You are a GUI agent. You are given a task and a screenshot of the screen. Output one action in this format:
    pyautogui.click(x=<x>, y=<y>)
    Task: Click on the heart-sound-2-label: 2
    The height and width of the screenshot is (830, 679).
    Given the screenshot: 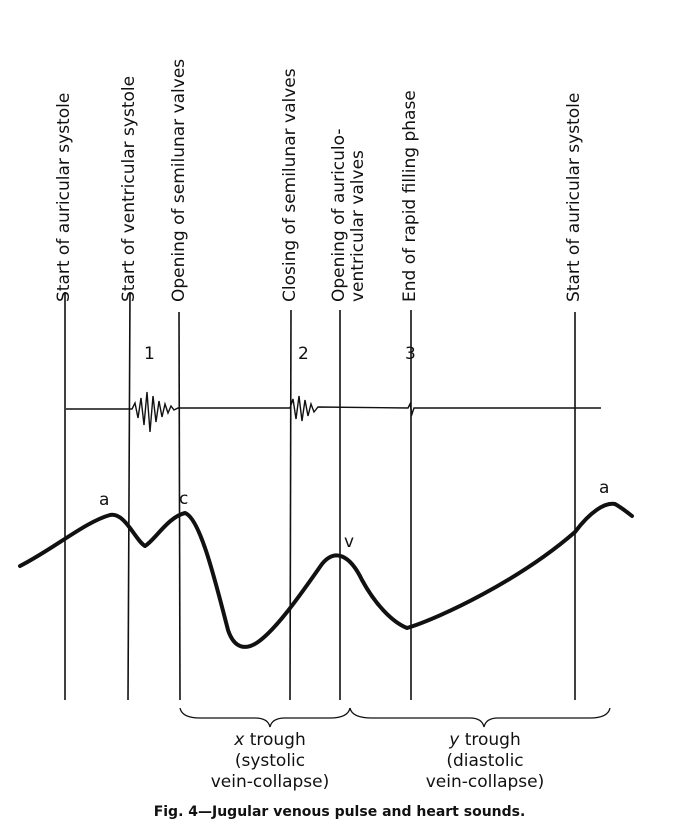 What is the action you would take?
    pyautogui.click(x=303, y=354)
    